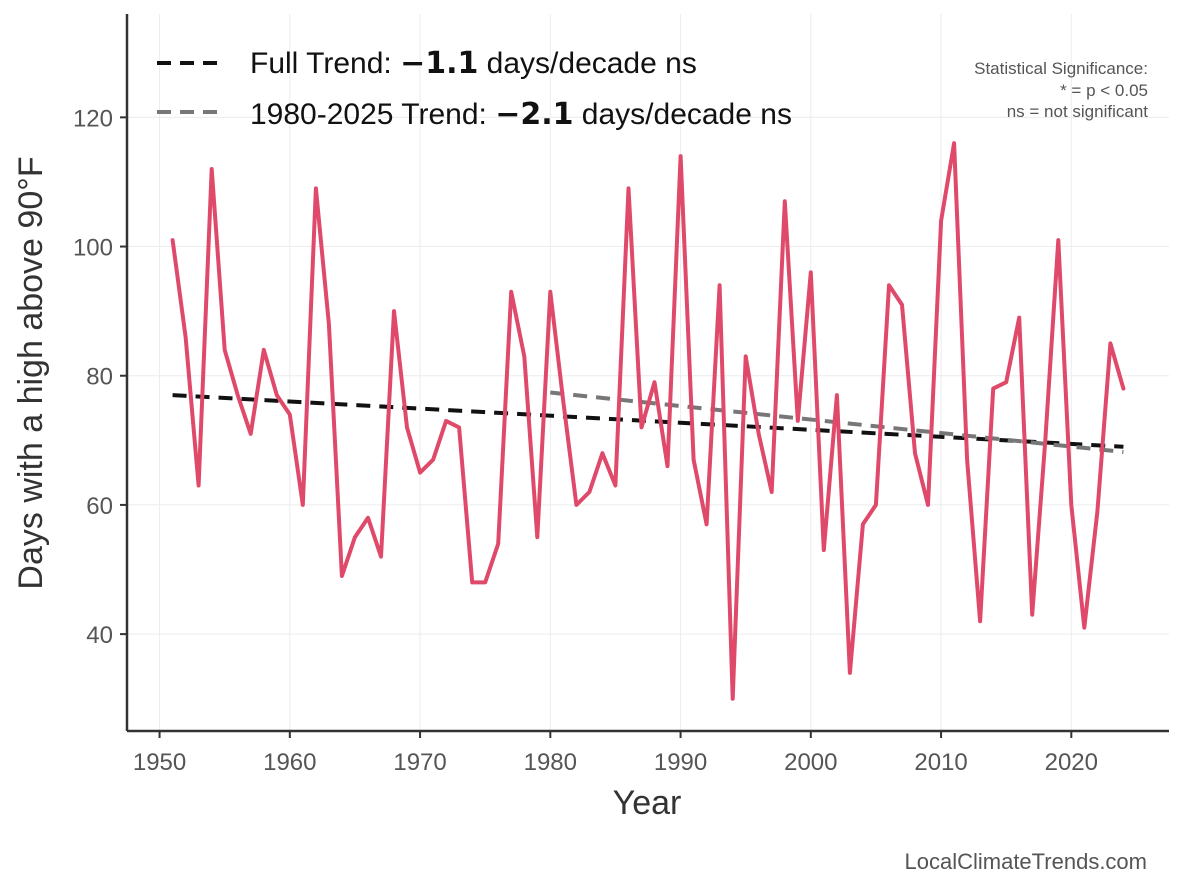  Describe the element at coordinates (93, 248) in the screenshot. I see `y-tick-label-100: 100` at that location.